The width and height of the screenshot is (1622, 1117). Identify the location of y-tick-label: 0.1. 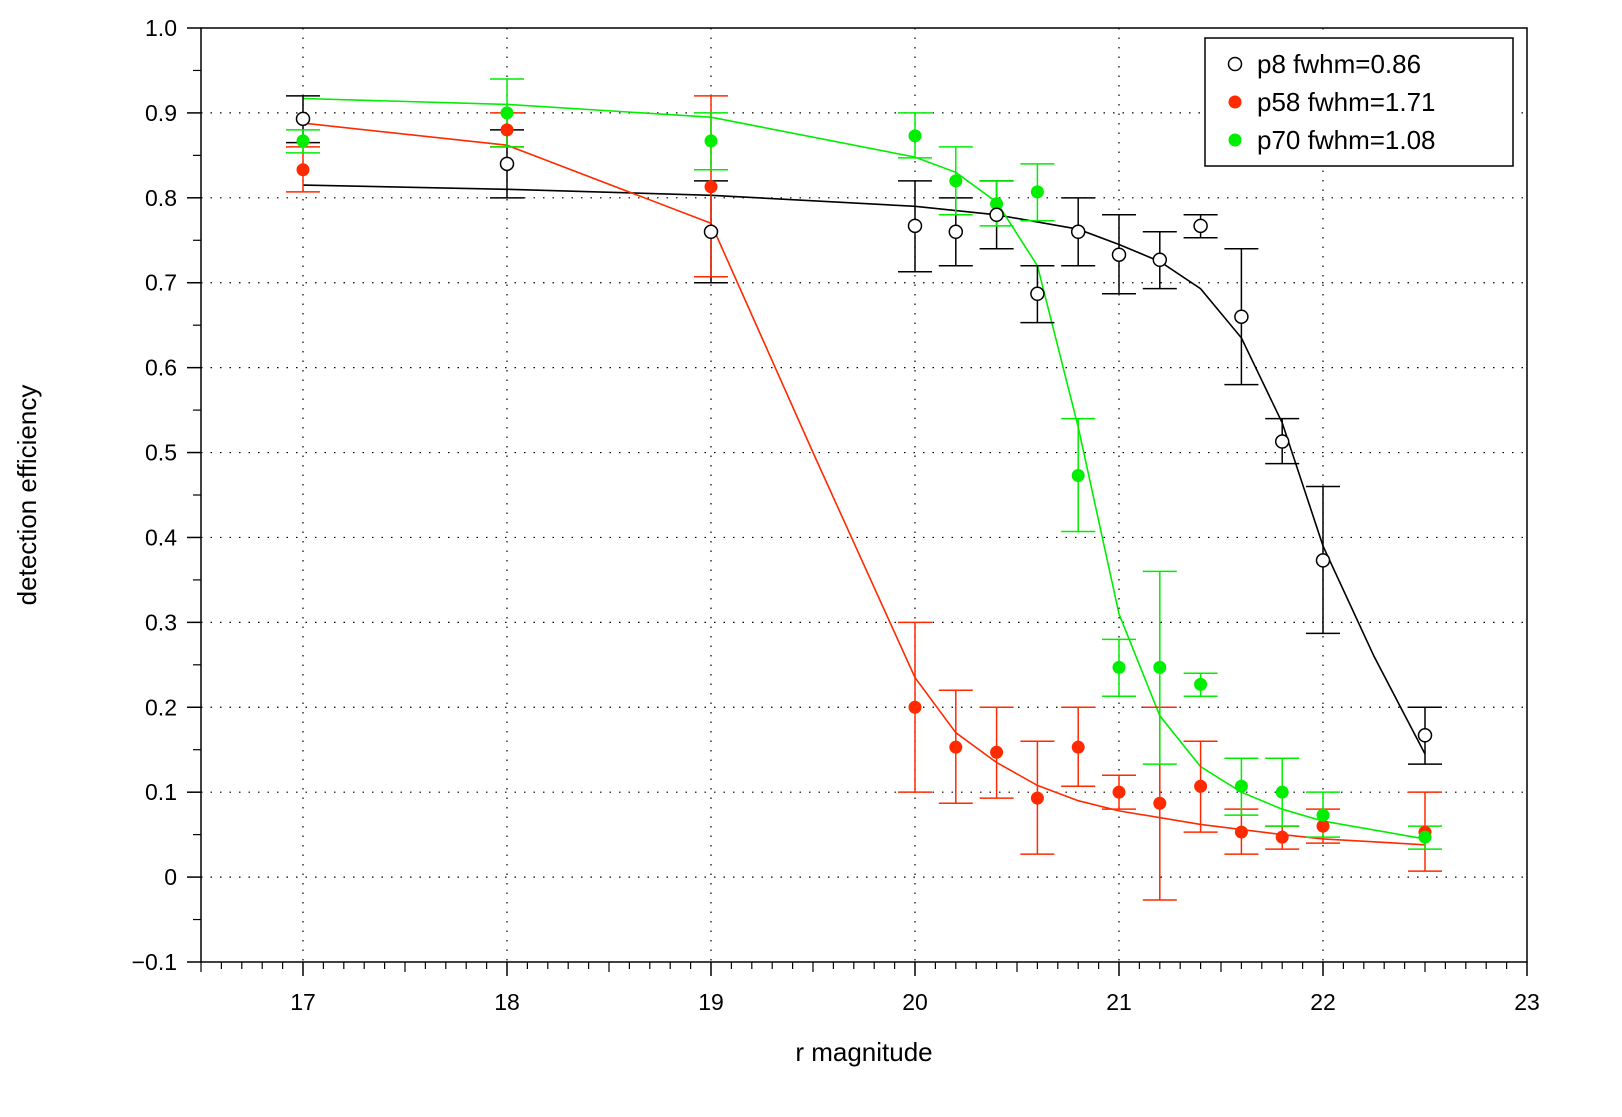
(161, 792).